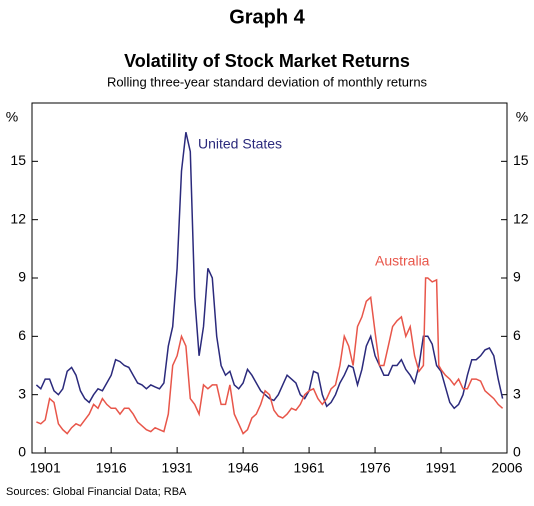  Describe the element at coordinates (22, 277) in the screenshot. I see `y-tick-label: 9` at that location.